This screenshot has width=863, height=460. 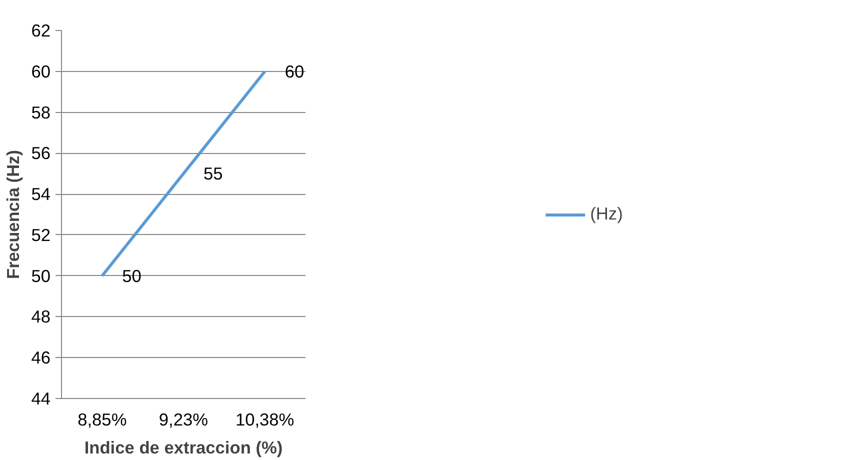 I want to click on y-tick-label: 44, so click(x=41, y=398).